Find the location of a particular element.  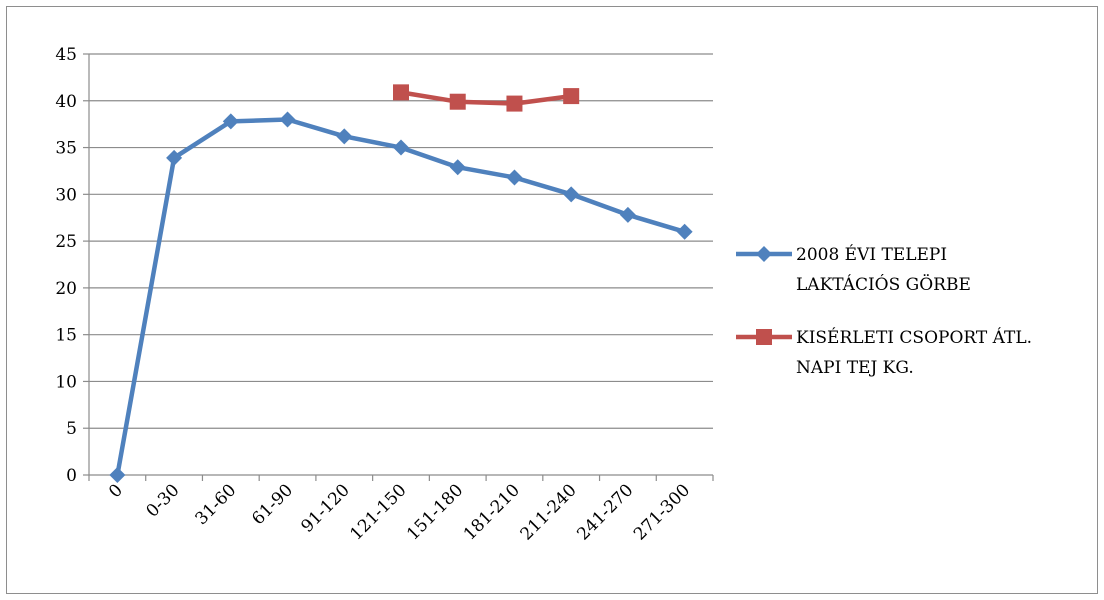

x-tick-label: 271-300 is located at coordinates (662, 512).